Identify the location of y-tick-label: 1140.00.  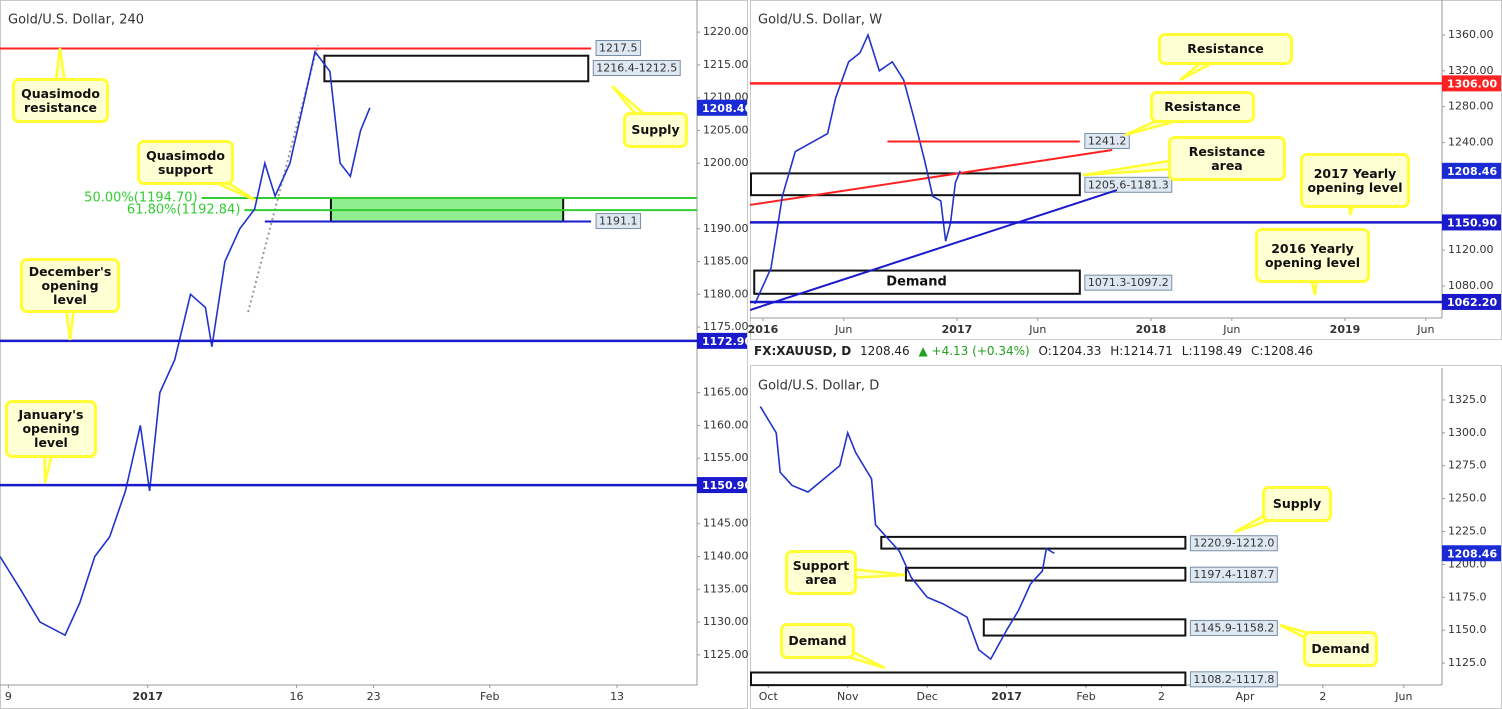
(726, 556).